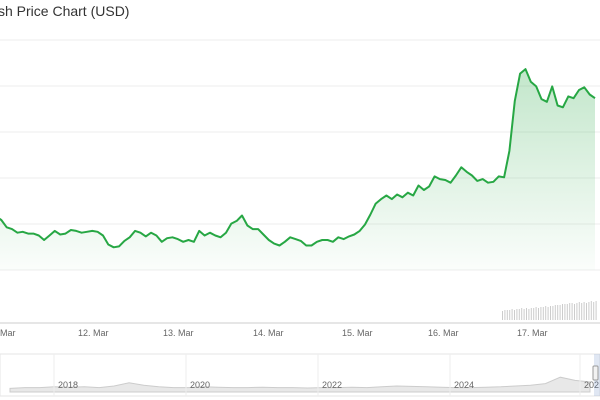 This screenshot has height=400, width=600. I want to click on navigator-tick-label: 202, so click(591, 385).